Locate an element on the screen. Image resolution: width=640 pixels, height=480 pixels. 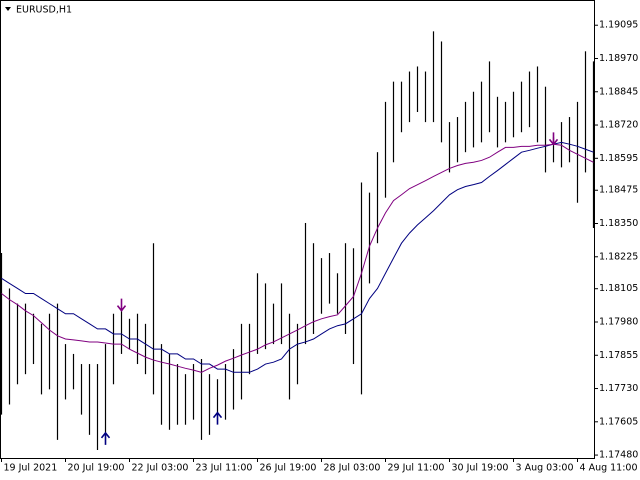
x-tick-label: 29 Jul 11:00 is located at coordinates (416, 468).